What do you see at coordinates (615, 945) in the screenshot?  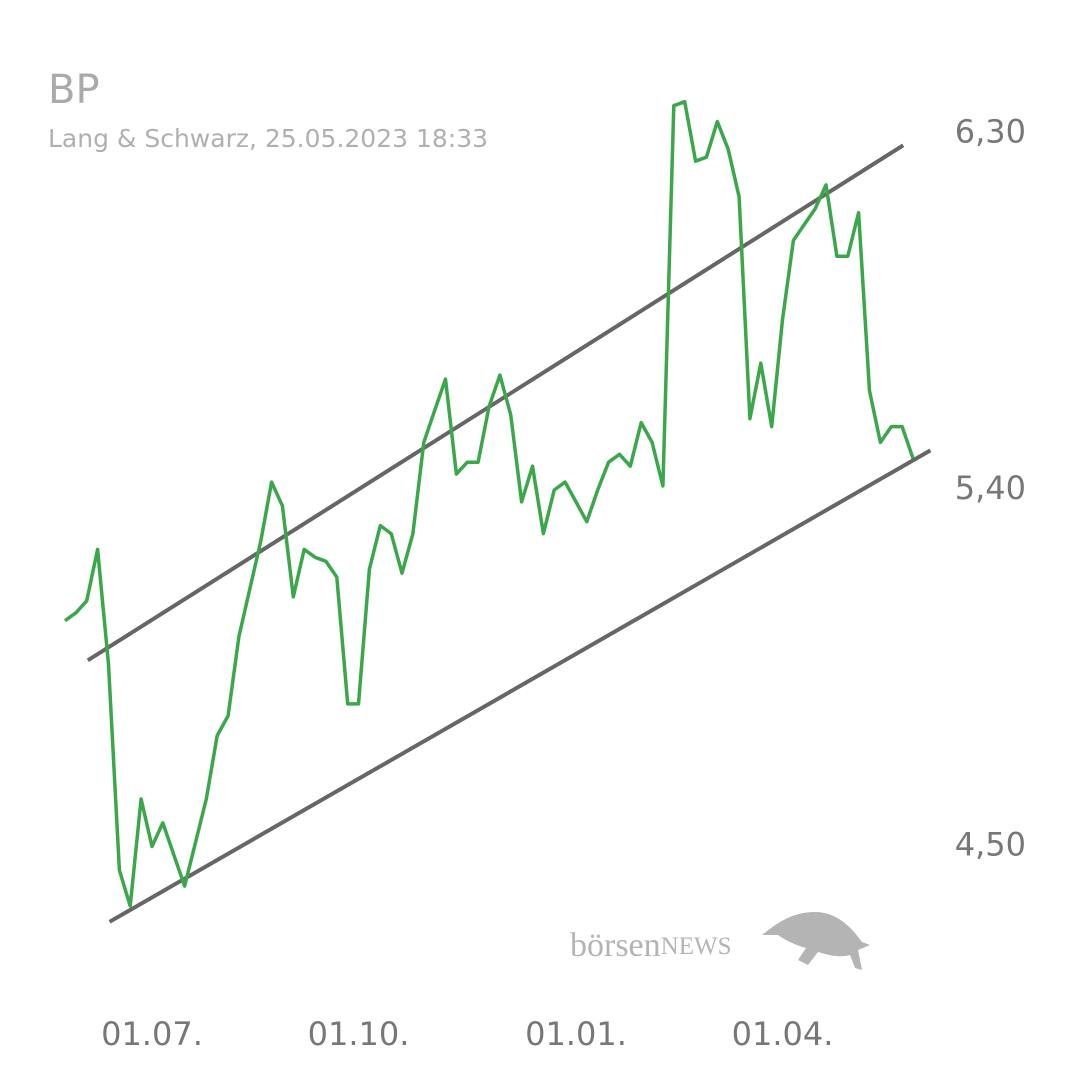 I see `watermark-part: börsen` at bounding box center [615, 945].